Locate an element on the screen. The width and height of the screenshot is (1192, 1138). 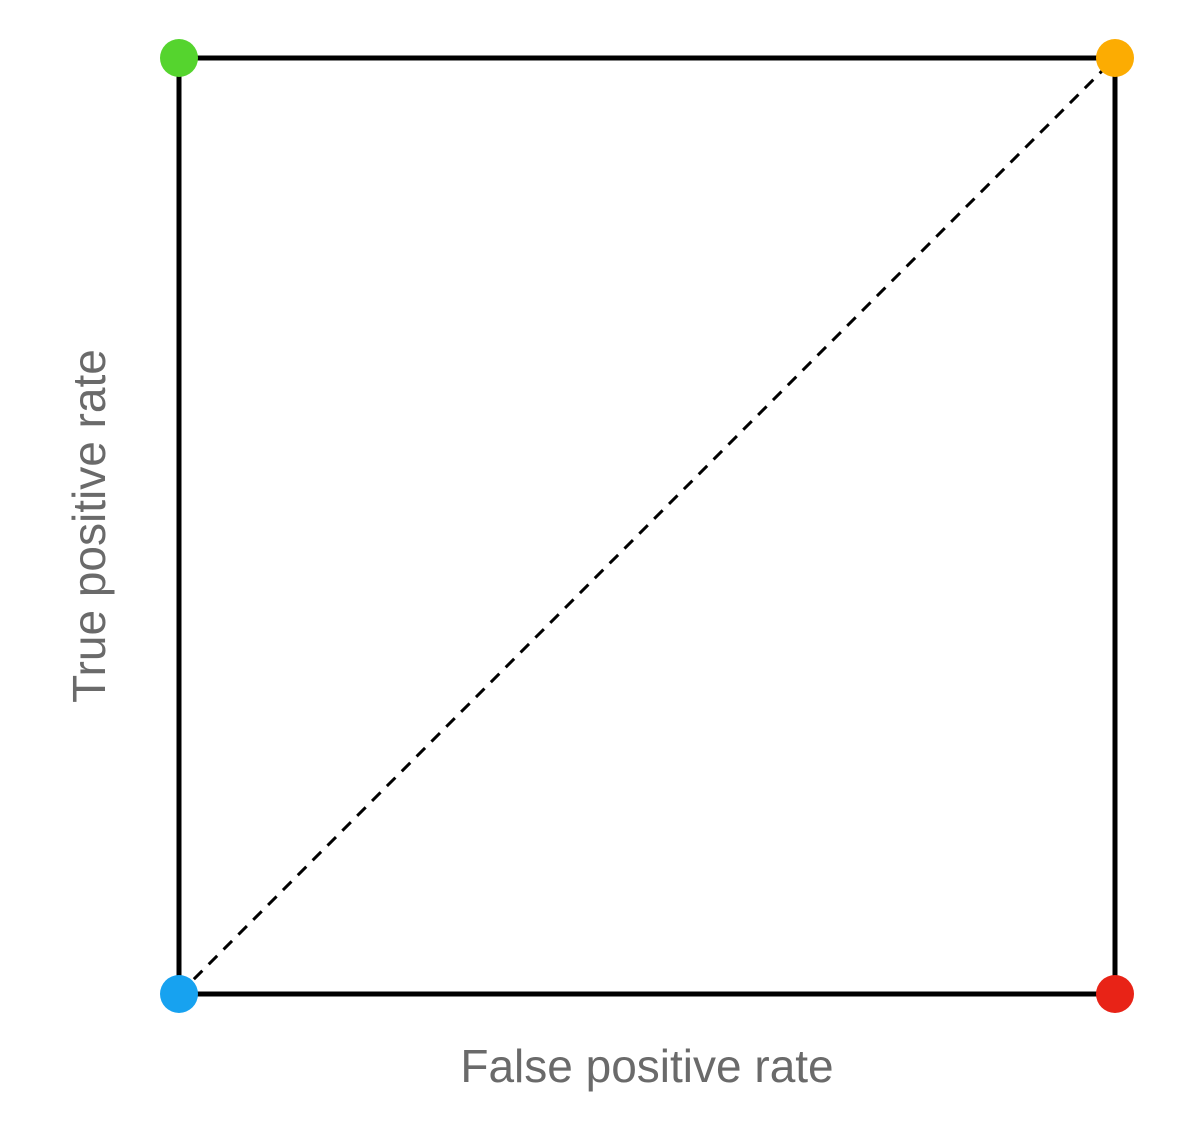
x-axis-label: False positive rate is located at coordinates (646, 1066).